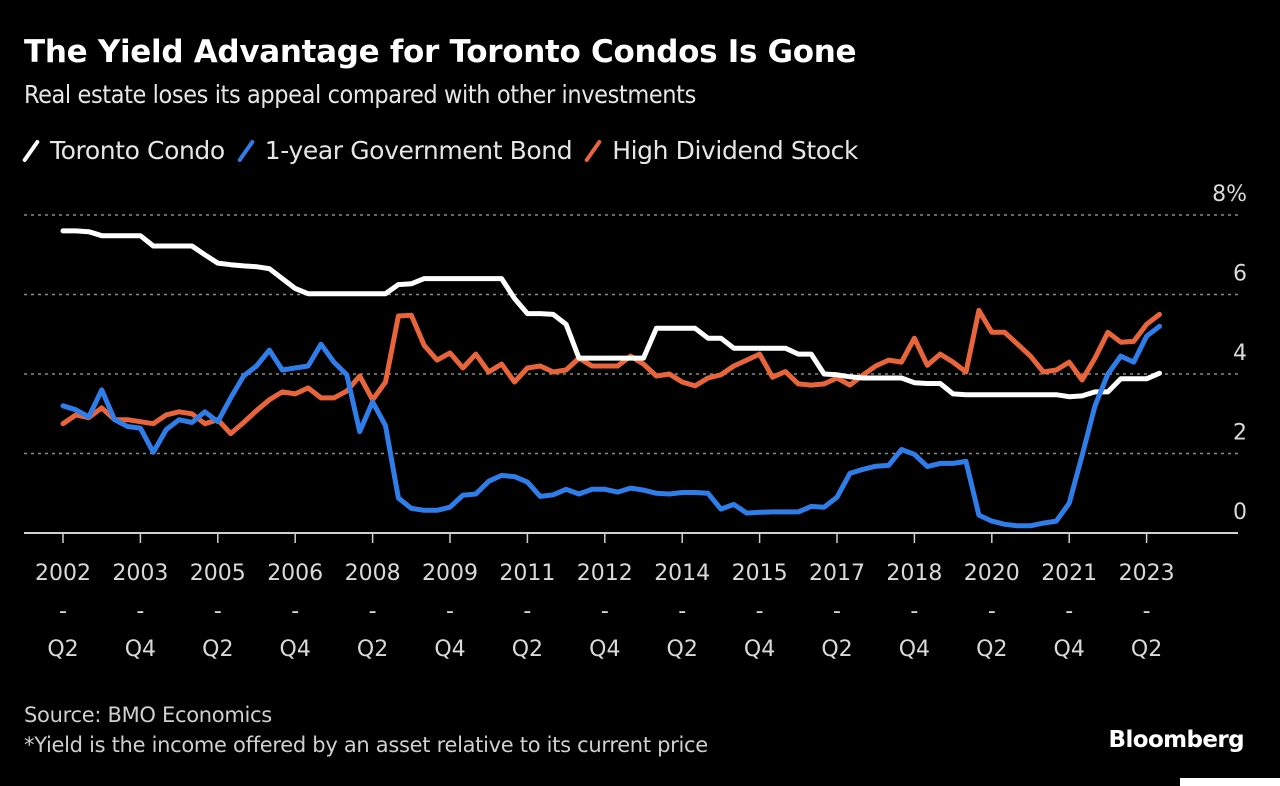  I want to click on y-tick-label: 8%, so click(1229, 194).